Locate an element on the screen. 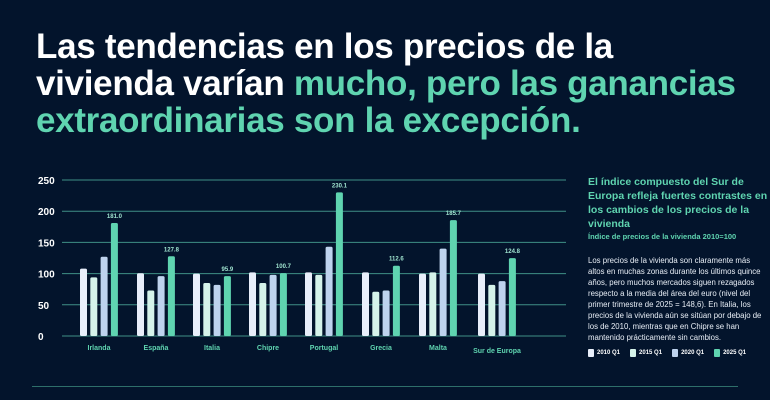 The width and height of the screenshot is (770, 400). legend-item: 2015 Q1 is located at coordinates (646, 353).